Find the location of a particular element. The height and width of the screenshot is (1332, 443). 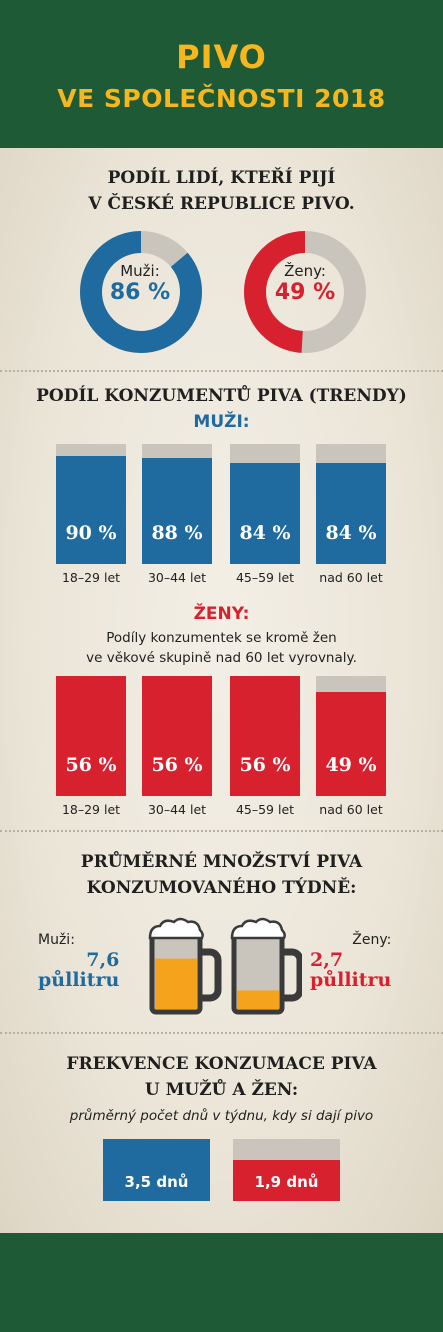

title-line-2: VE SPOLEČNOSTI 2018 is located at coordinates (221, 98).